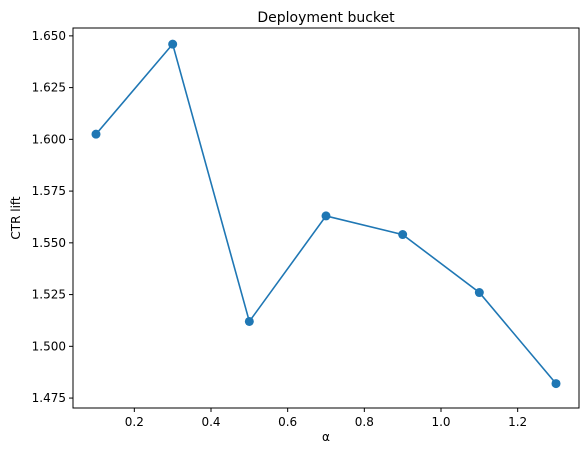 Image resolution: width=584 pixels, height=459 pixels. What do you see at coordinates (49, 398) in the screenshot?
I see `y-tick-label: 1.475` at bounding box center [49, 398].